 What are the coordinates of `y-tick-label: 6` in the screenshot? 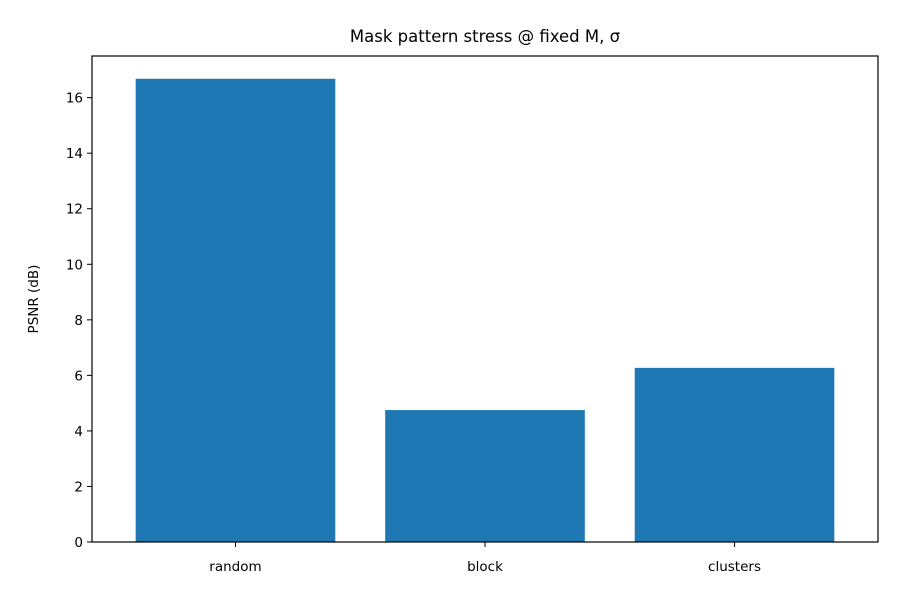 It's located at (78, 376).